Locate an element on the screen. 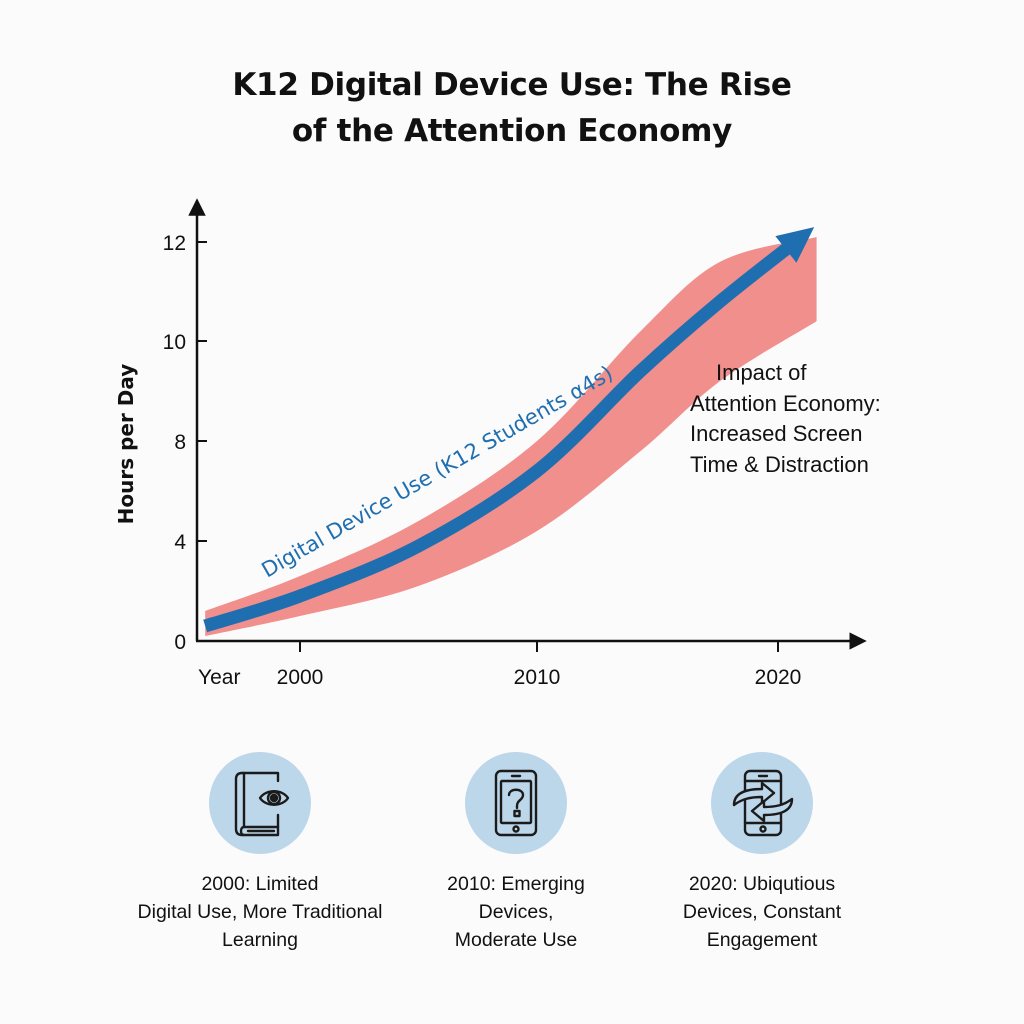 The image size is (1024, 1024). milestone-caption: 2010: Emerging Devices, Moderate Use is located at coordinates (516, 912).